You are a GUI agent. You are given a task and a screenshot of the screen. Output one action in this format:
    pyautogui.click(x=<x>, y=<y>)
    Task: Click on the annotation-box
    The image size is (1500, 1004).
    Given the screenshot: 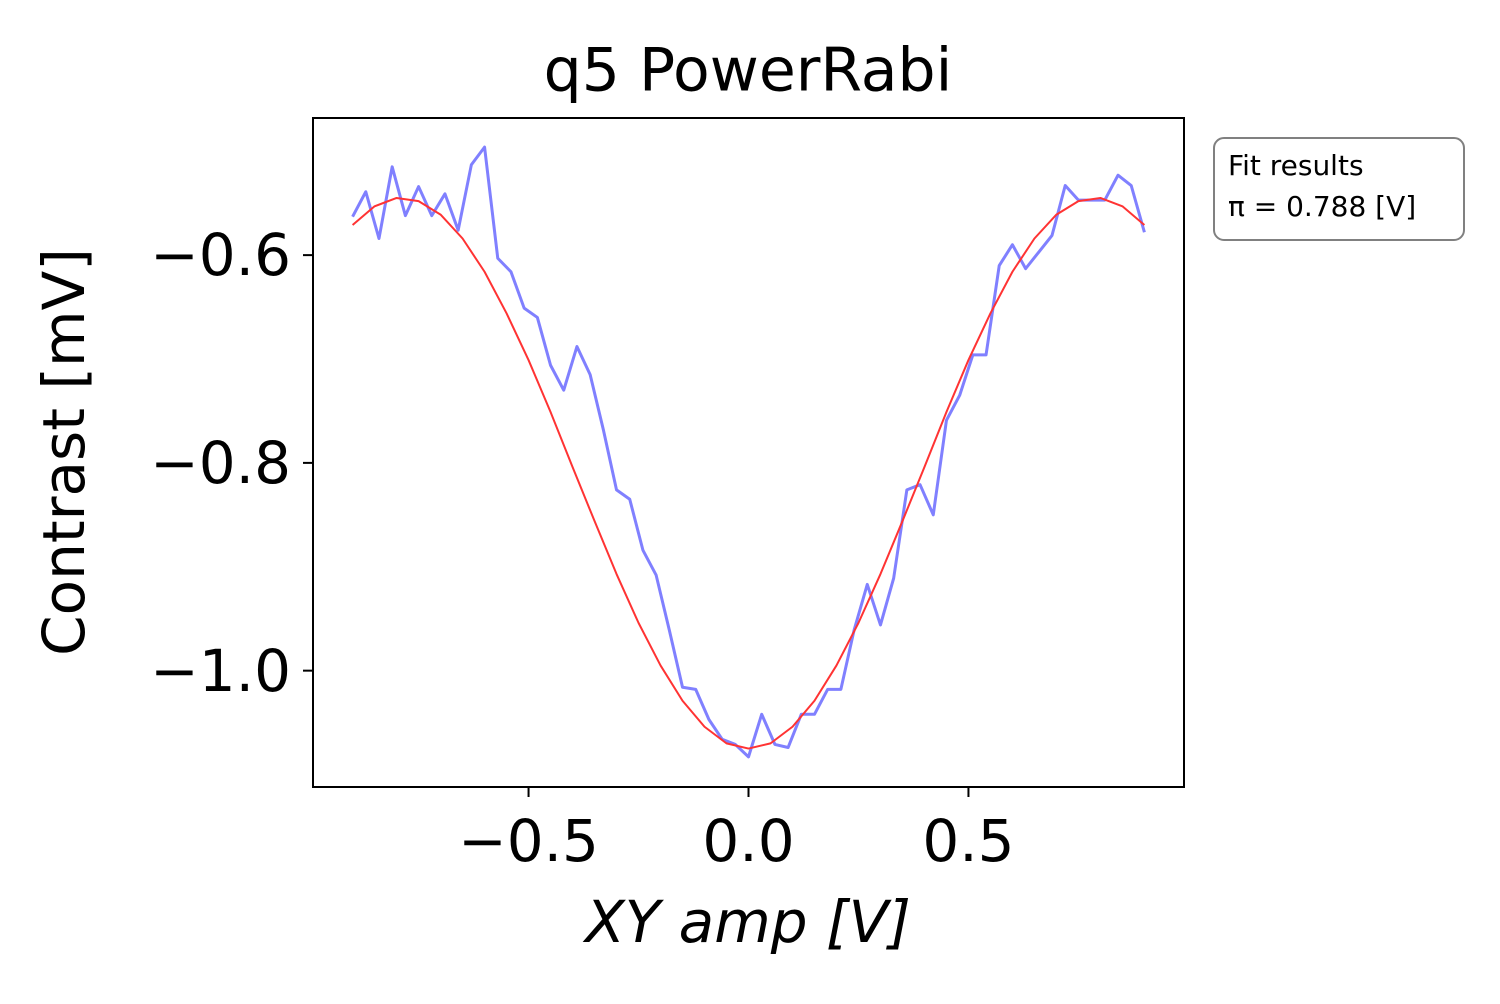 What is the action you would take?
    pyautogui.click(x=1339, y=189)
    